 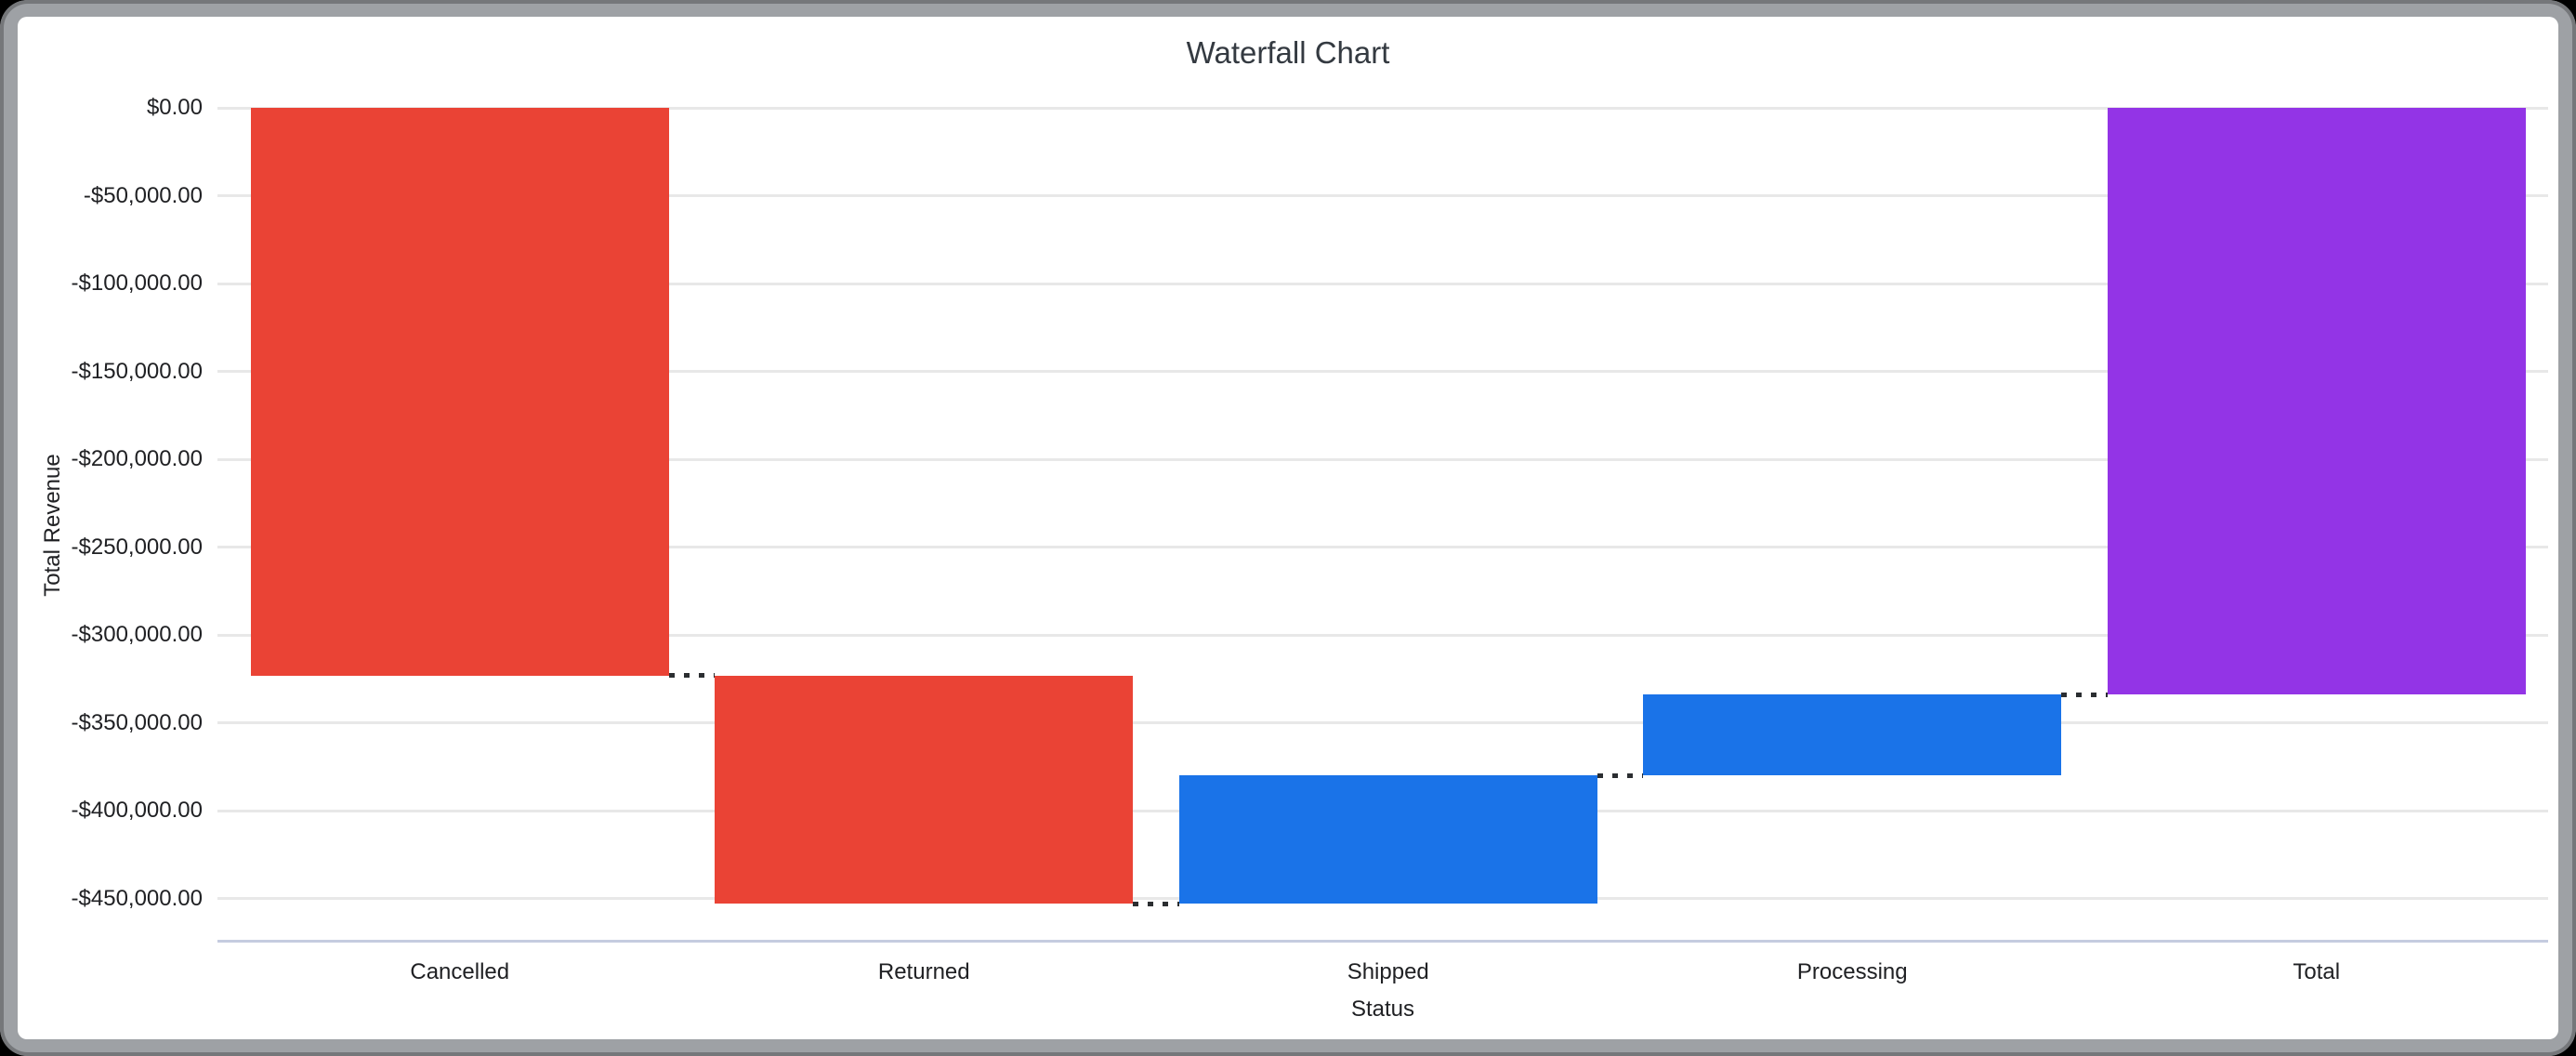 I want to click on bar-processing, so click(x=1852, y=735).